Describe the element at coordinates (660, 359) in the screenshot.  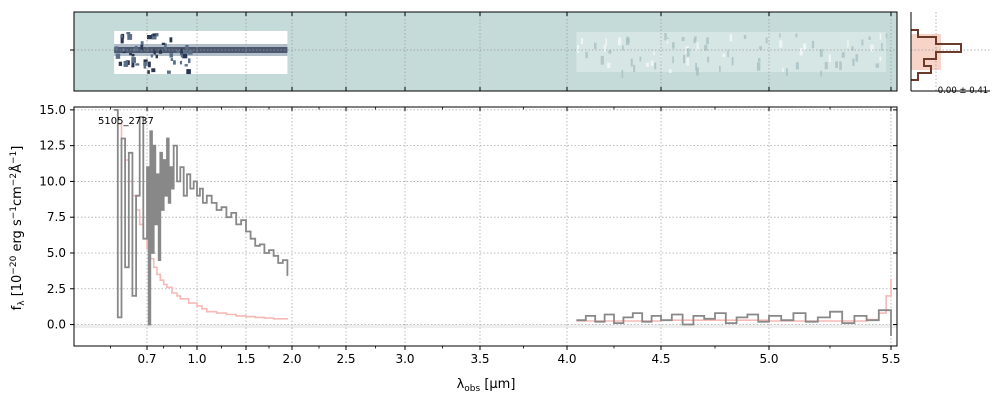
I see `x-tick-label: 4.5` at that location.